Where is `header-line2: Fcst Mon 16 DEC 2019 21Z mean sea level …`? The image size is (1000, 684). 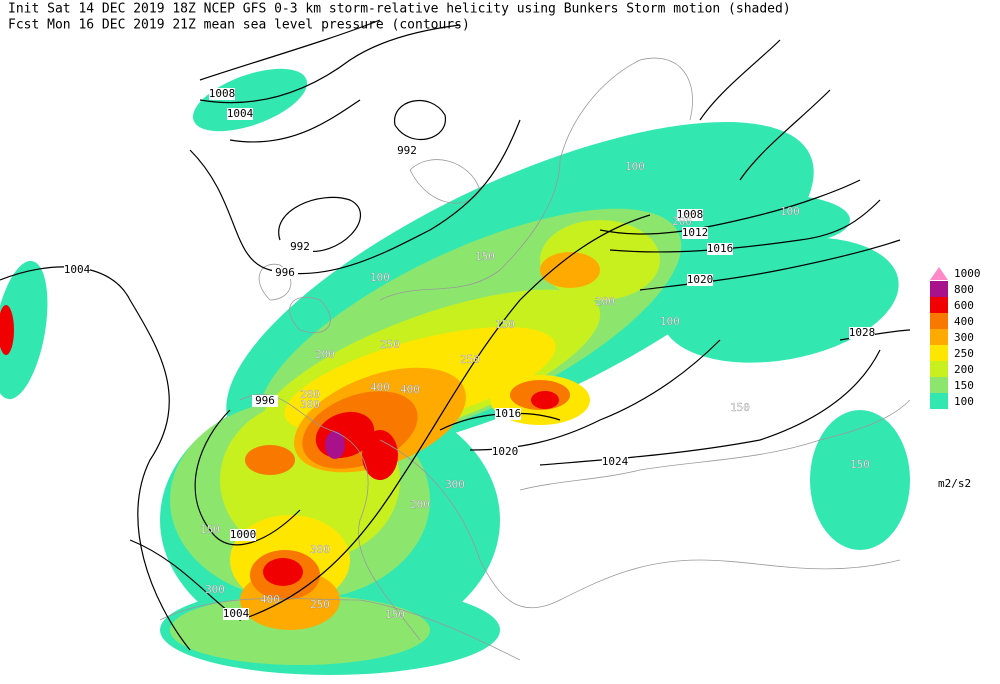
header-line2: Fcst Mon 16 DEC 2019 21Z mean sea level … is located at coordinates (239, 25).